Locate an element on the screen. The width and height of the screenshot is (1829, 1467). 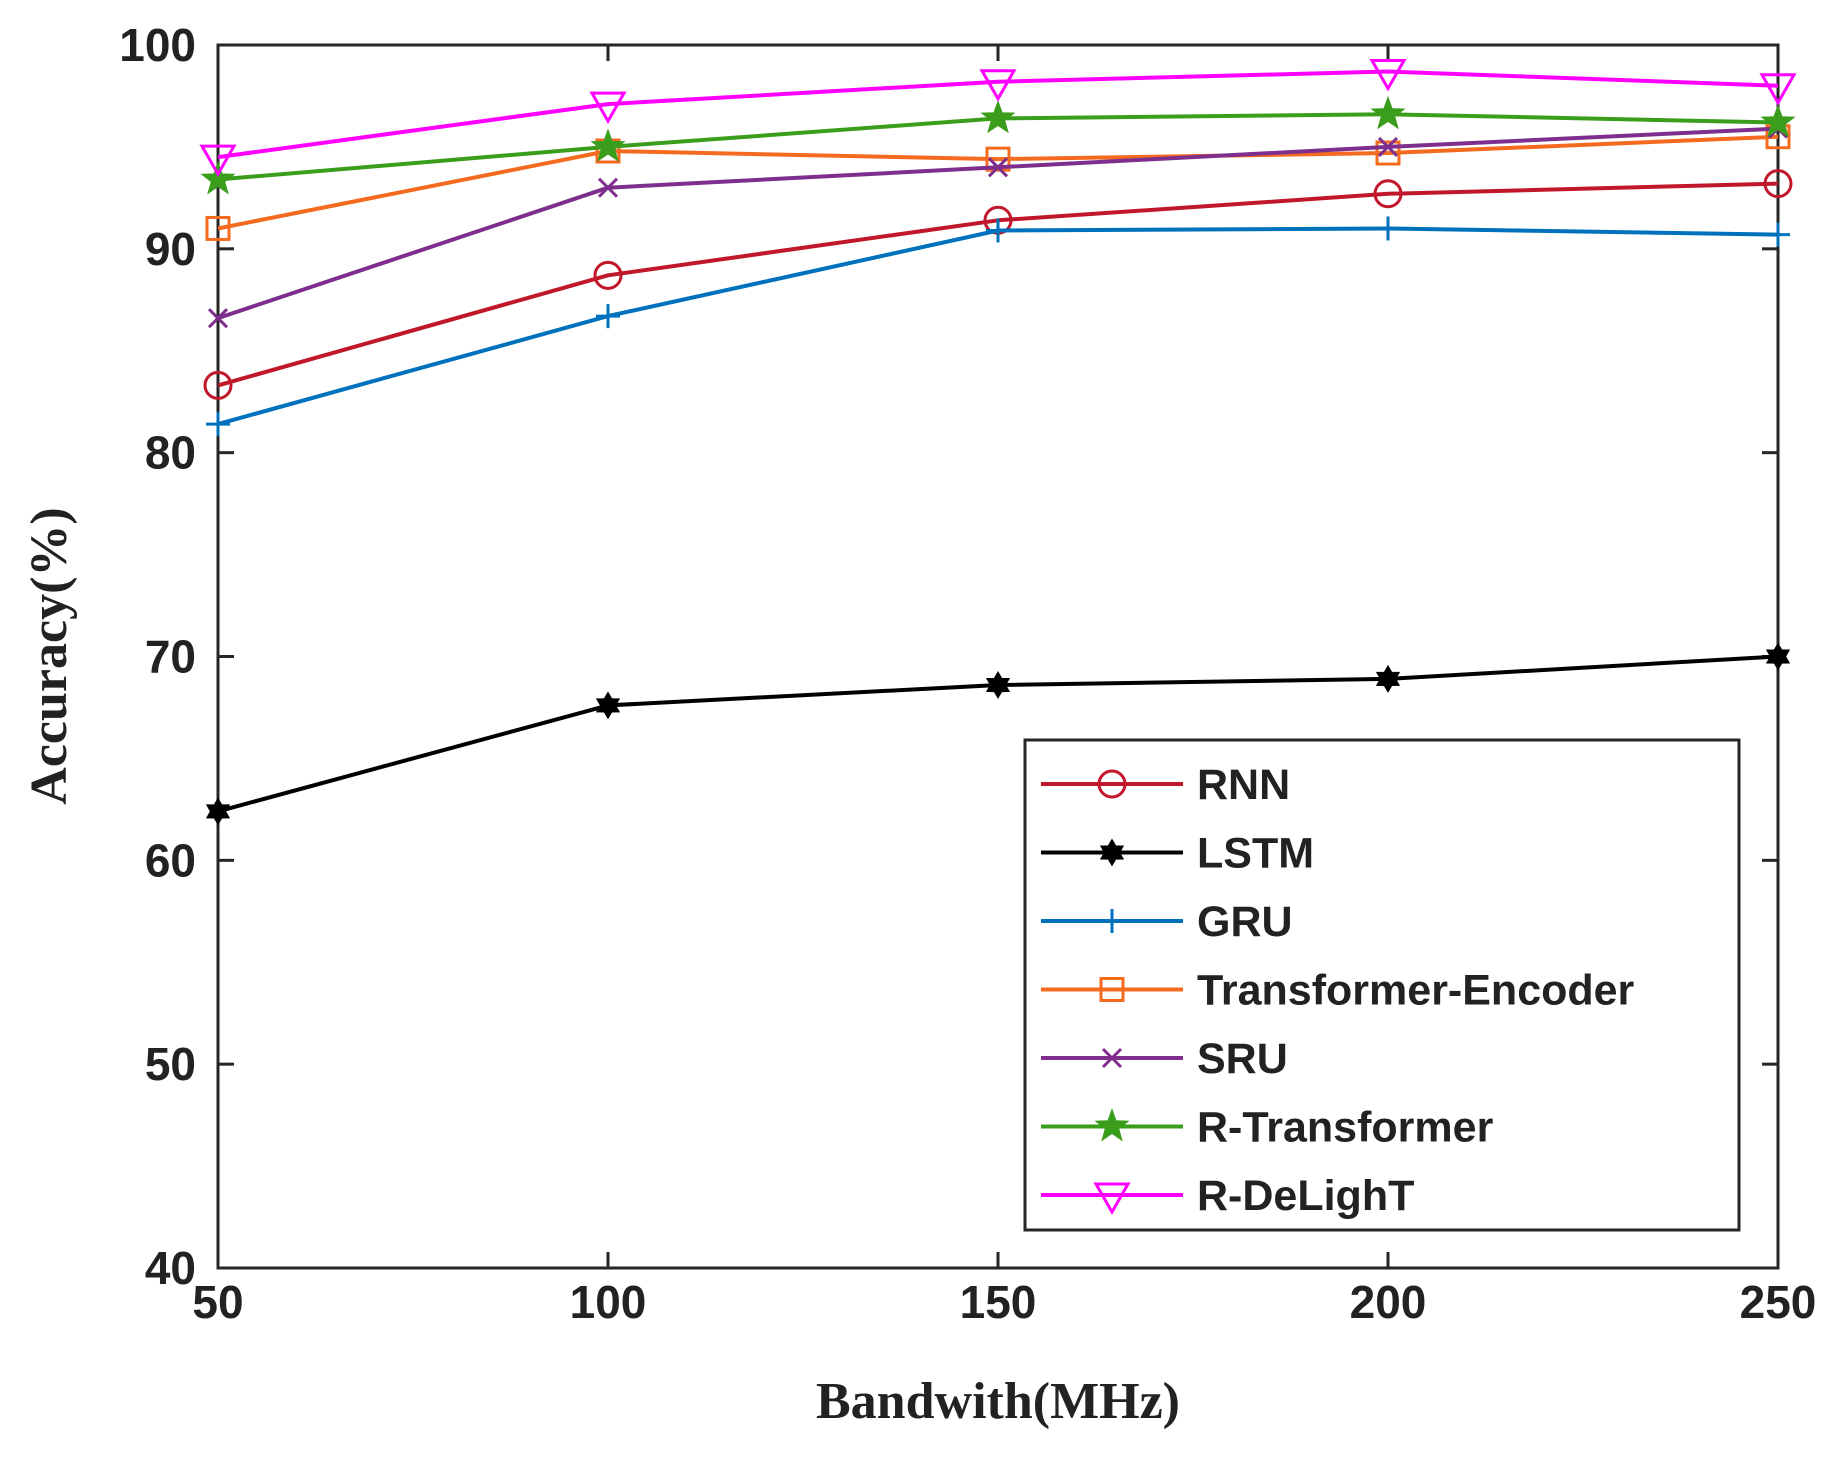
legend-marker-r-transformer is located at coordinates (1112, 1125).